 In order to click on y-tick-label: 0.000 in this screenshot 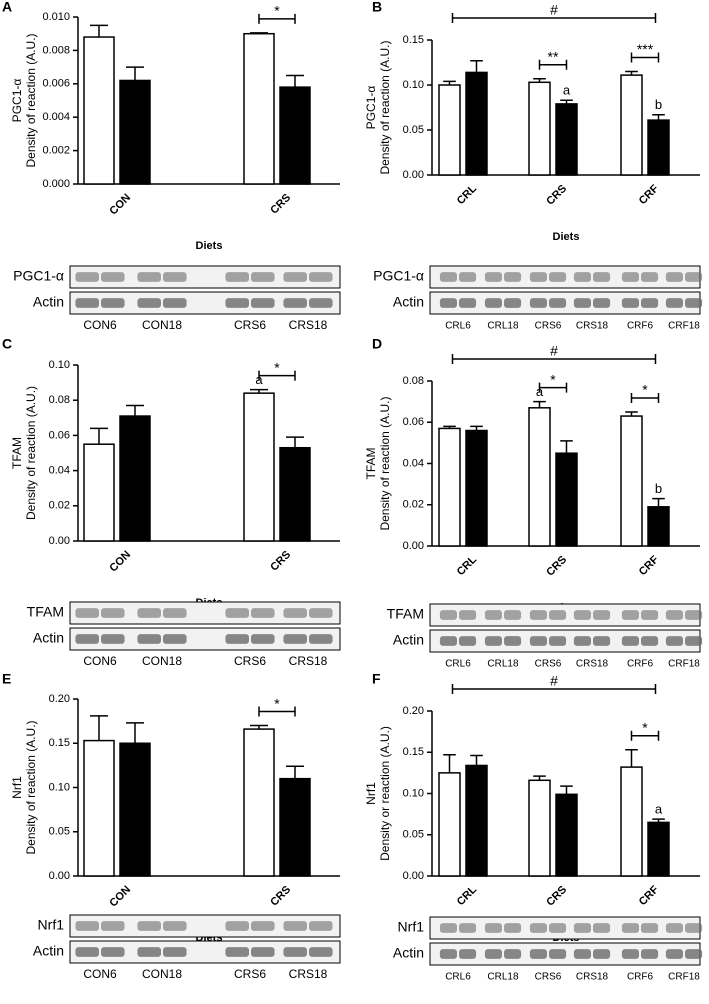, I will do `click(56, 184)`.